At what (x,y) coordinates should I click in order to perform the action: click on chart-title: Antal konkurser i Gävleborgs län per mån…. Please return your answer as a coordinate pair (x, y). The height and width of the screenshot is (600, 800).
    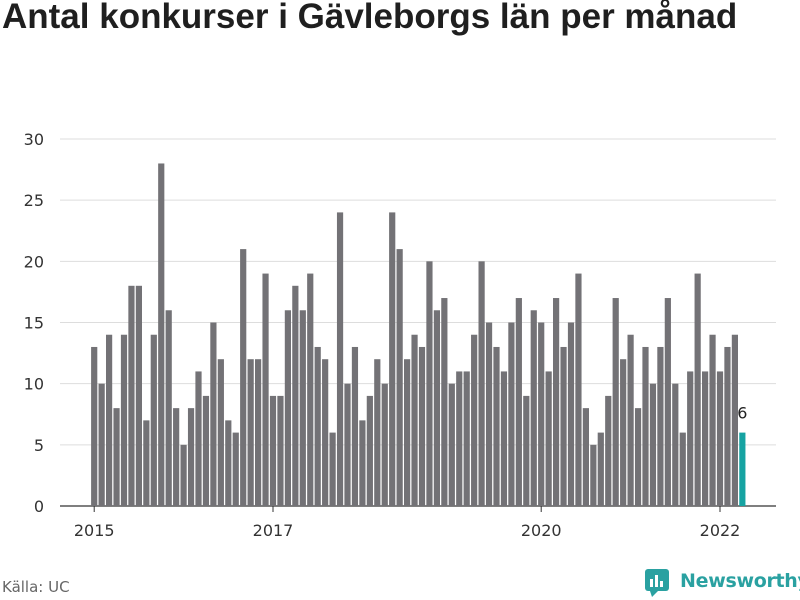
    Looking at the image, I should click on (370, 18).